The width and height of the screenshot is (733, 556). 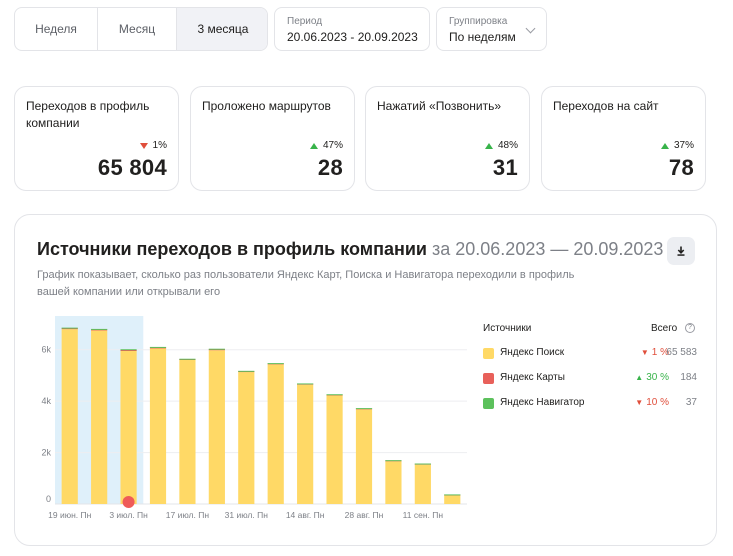 What do you see at coordinates (501, 145) in the screenshot?
I see `metric-delta: 48%` at bounding box center [501, 145].